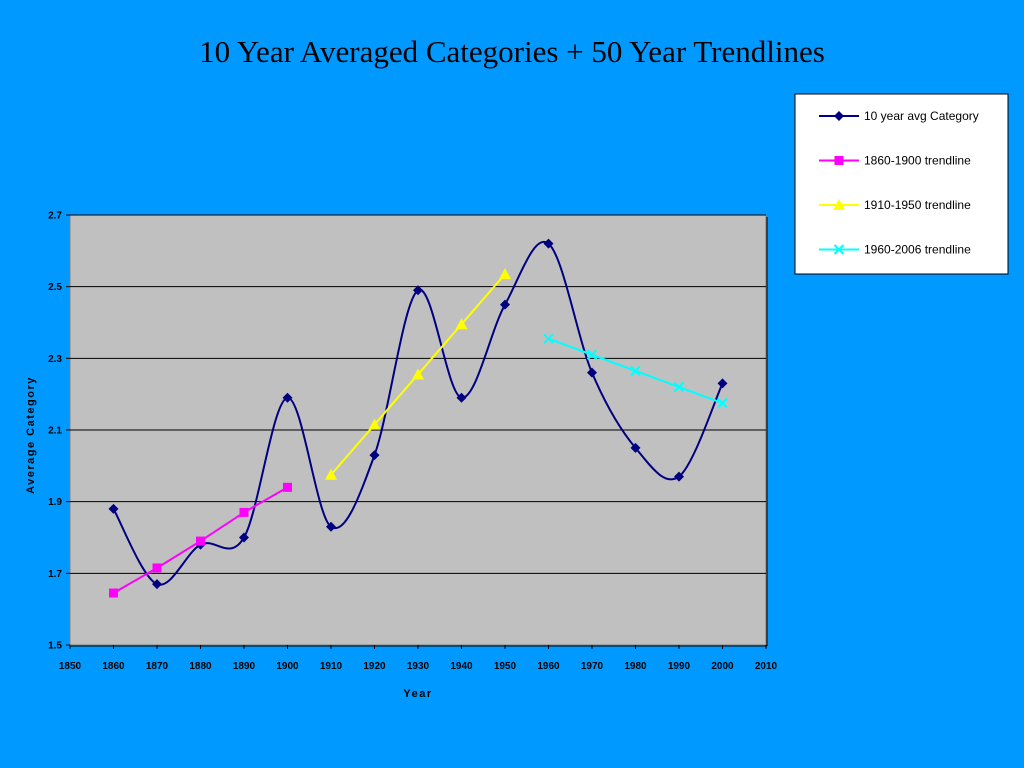 This screenshot has height=768, width=1024. I want to click on legend-label: 1960-2006 trendline, so click(917, 250).